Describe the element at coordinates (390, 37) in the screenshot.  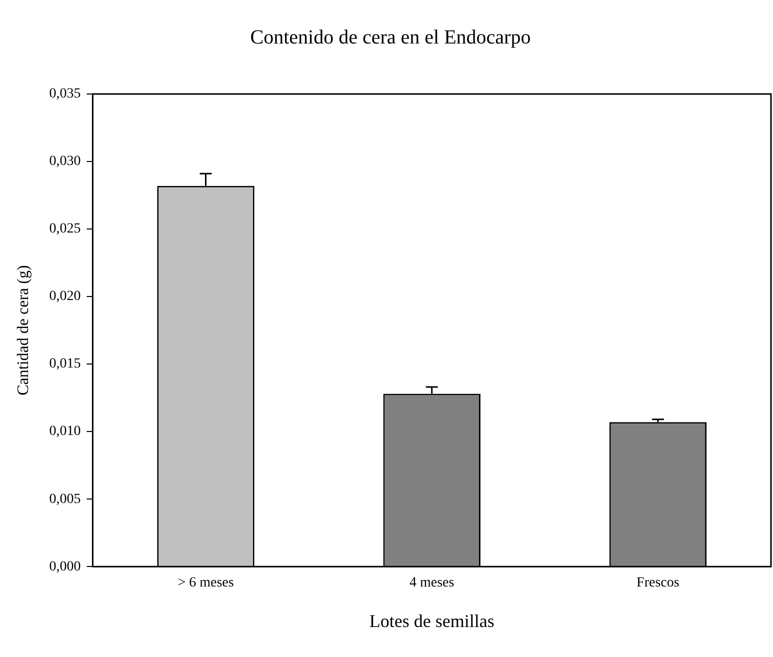
I see `chart-title: Contenido de cera en el Endocarpo` at that location.